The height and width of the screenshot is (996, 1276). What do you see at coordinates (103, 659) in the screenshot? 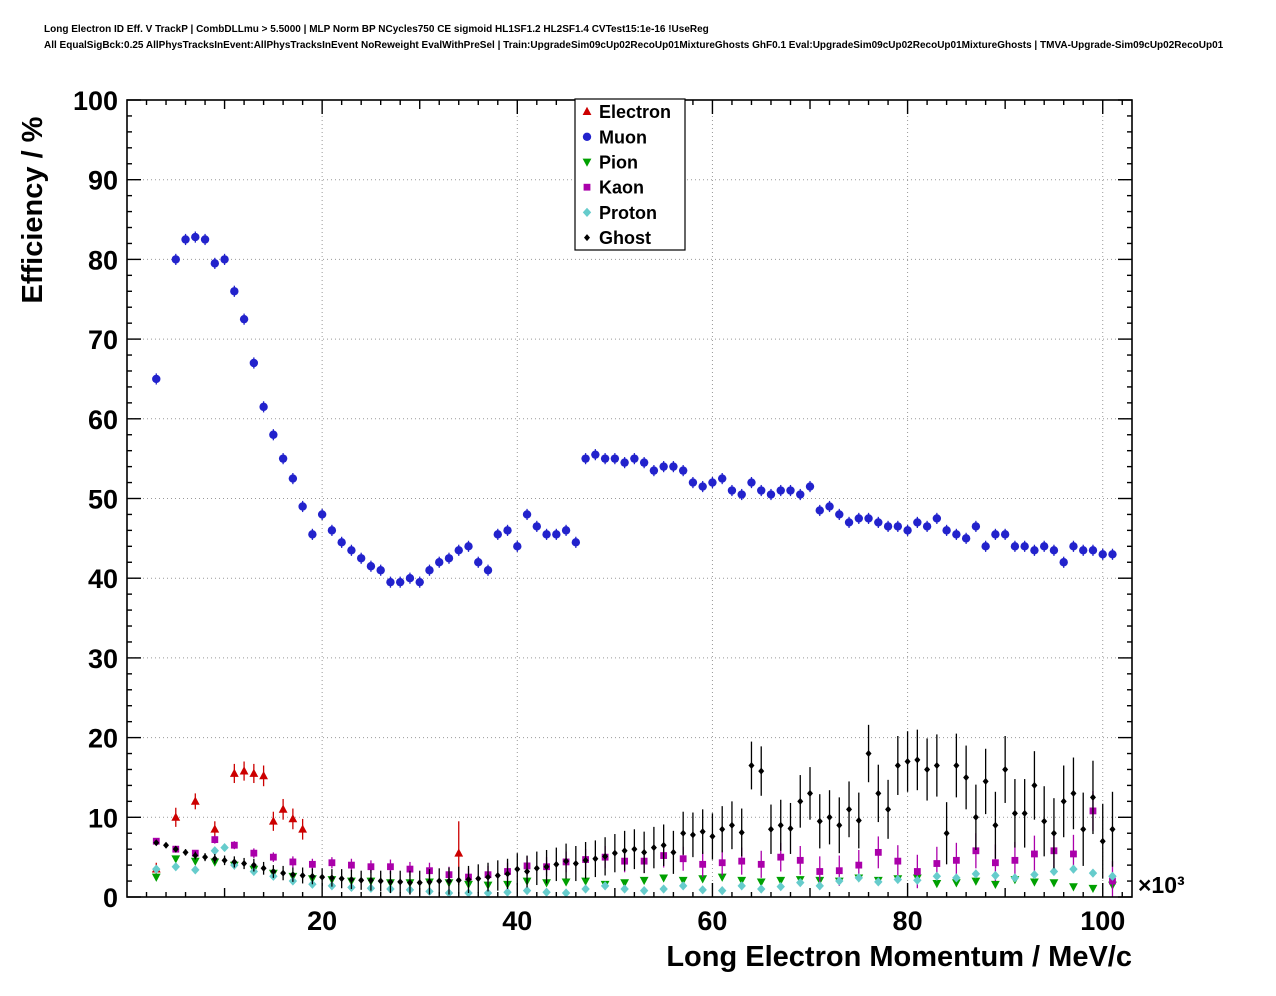
I see `svg-text: 30` at bounding box center [103, 659].